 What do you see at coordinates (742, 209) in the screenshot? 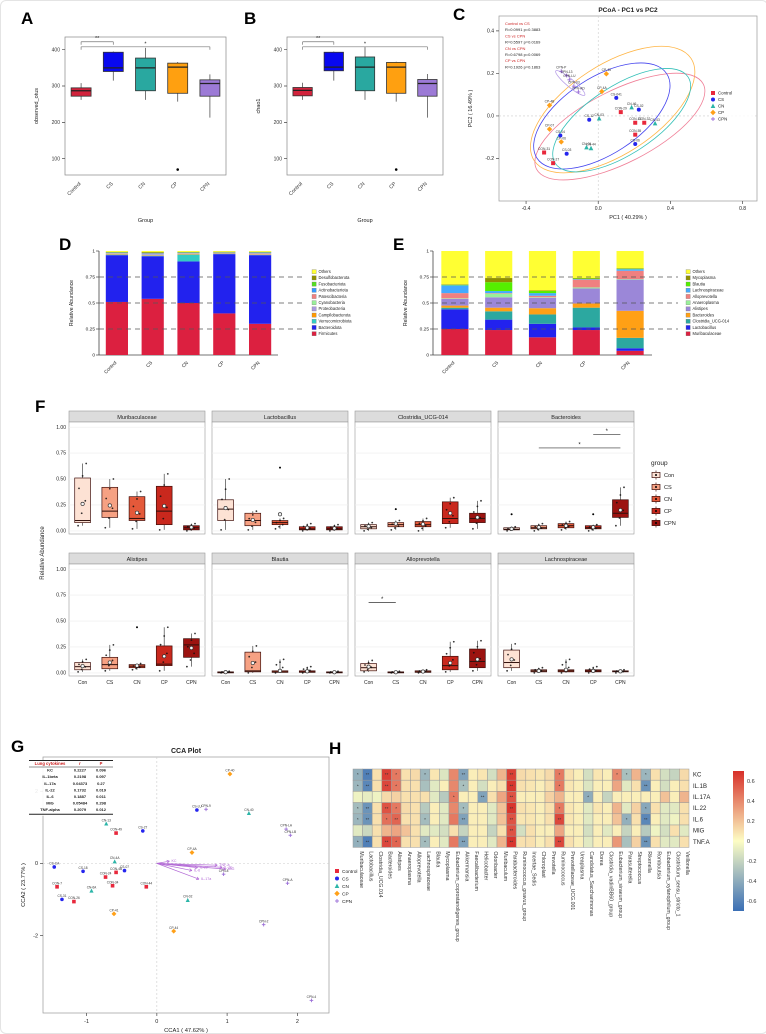
I see `svg-text: 0.8` at bounding box center [742, 209].